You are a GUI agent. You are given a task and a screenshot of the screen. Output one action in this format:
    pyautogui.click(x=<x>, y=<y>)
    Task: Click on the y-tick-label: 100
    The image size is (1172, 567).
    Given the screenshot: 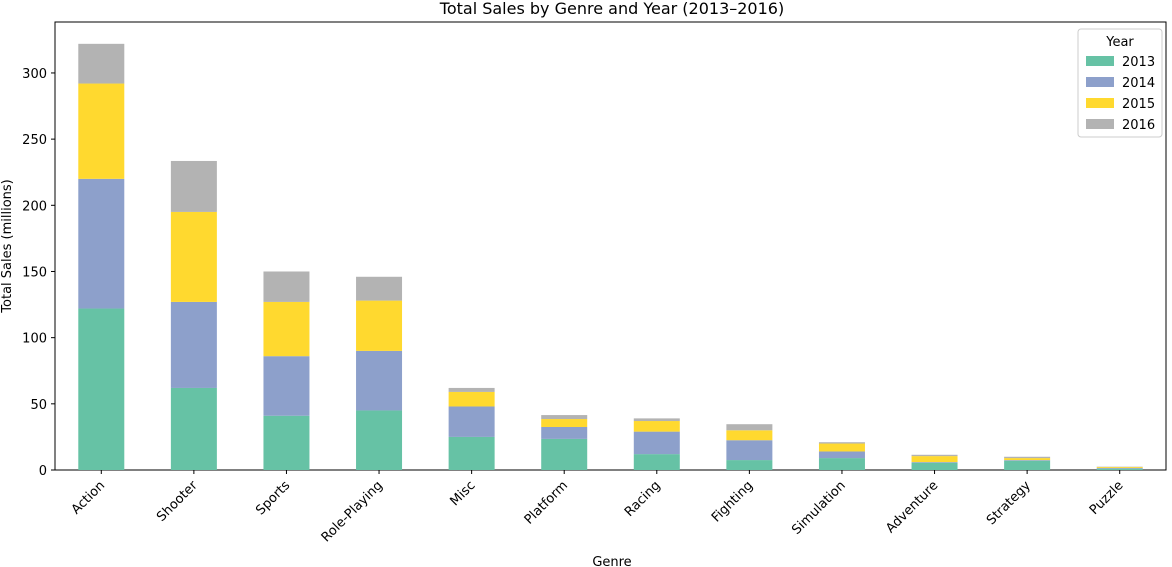 What is the action you would take?
    pyautogui.click(x=34, y=339)
    